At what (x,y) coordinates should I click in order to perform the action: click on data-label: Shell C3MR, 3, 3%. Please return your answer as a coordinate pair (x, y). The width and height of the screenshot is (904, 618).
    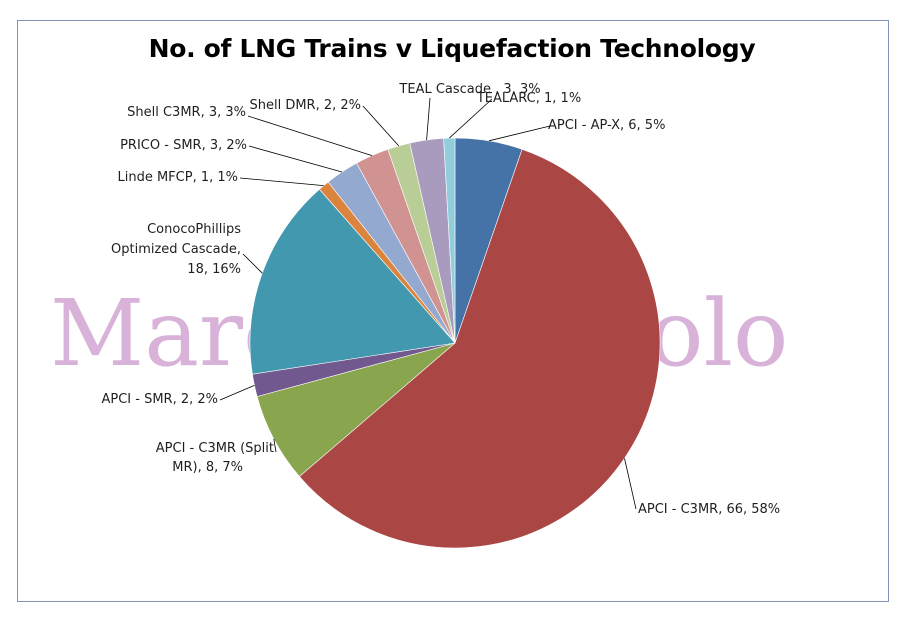
    Looking at the image, I should click on (186, 112).